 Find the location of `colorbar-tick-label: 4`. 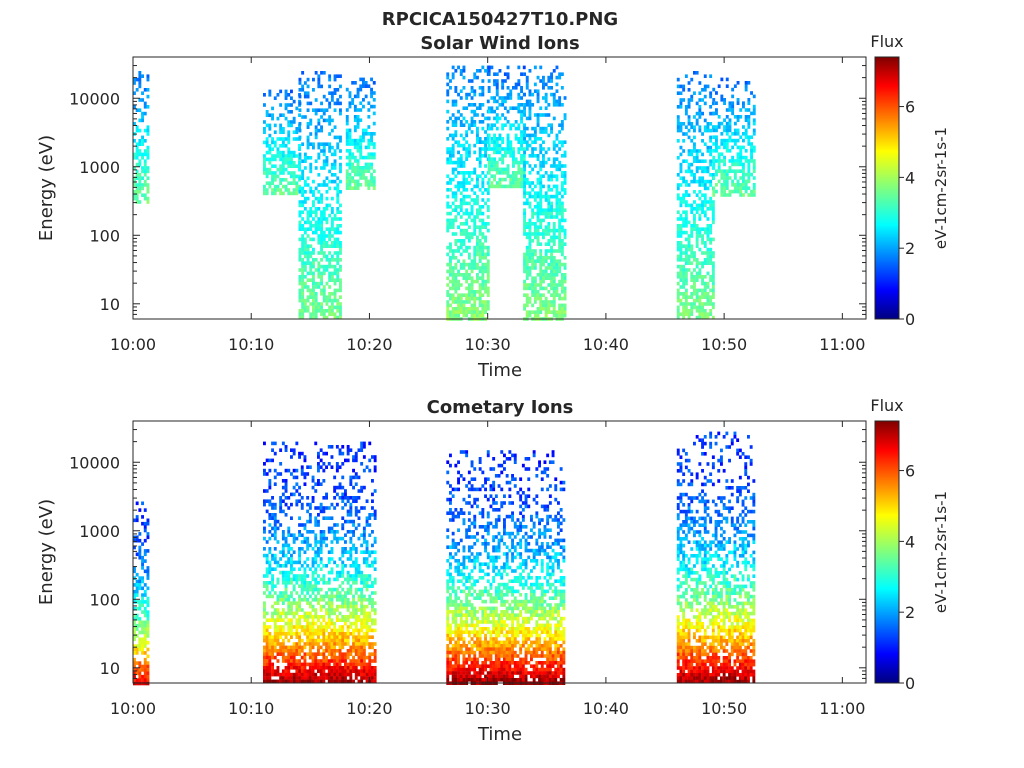

colorbar-tick-label: 4 is located at coordinates (910, 177).